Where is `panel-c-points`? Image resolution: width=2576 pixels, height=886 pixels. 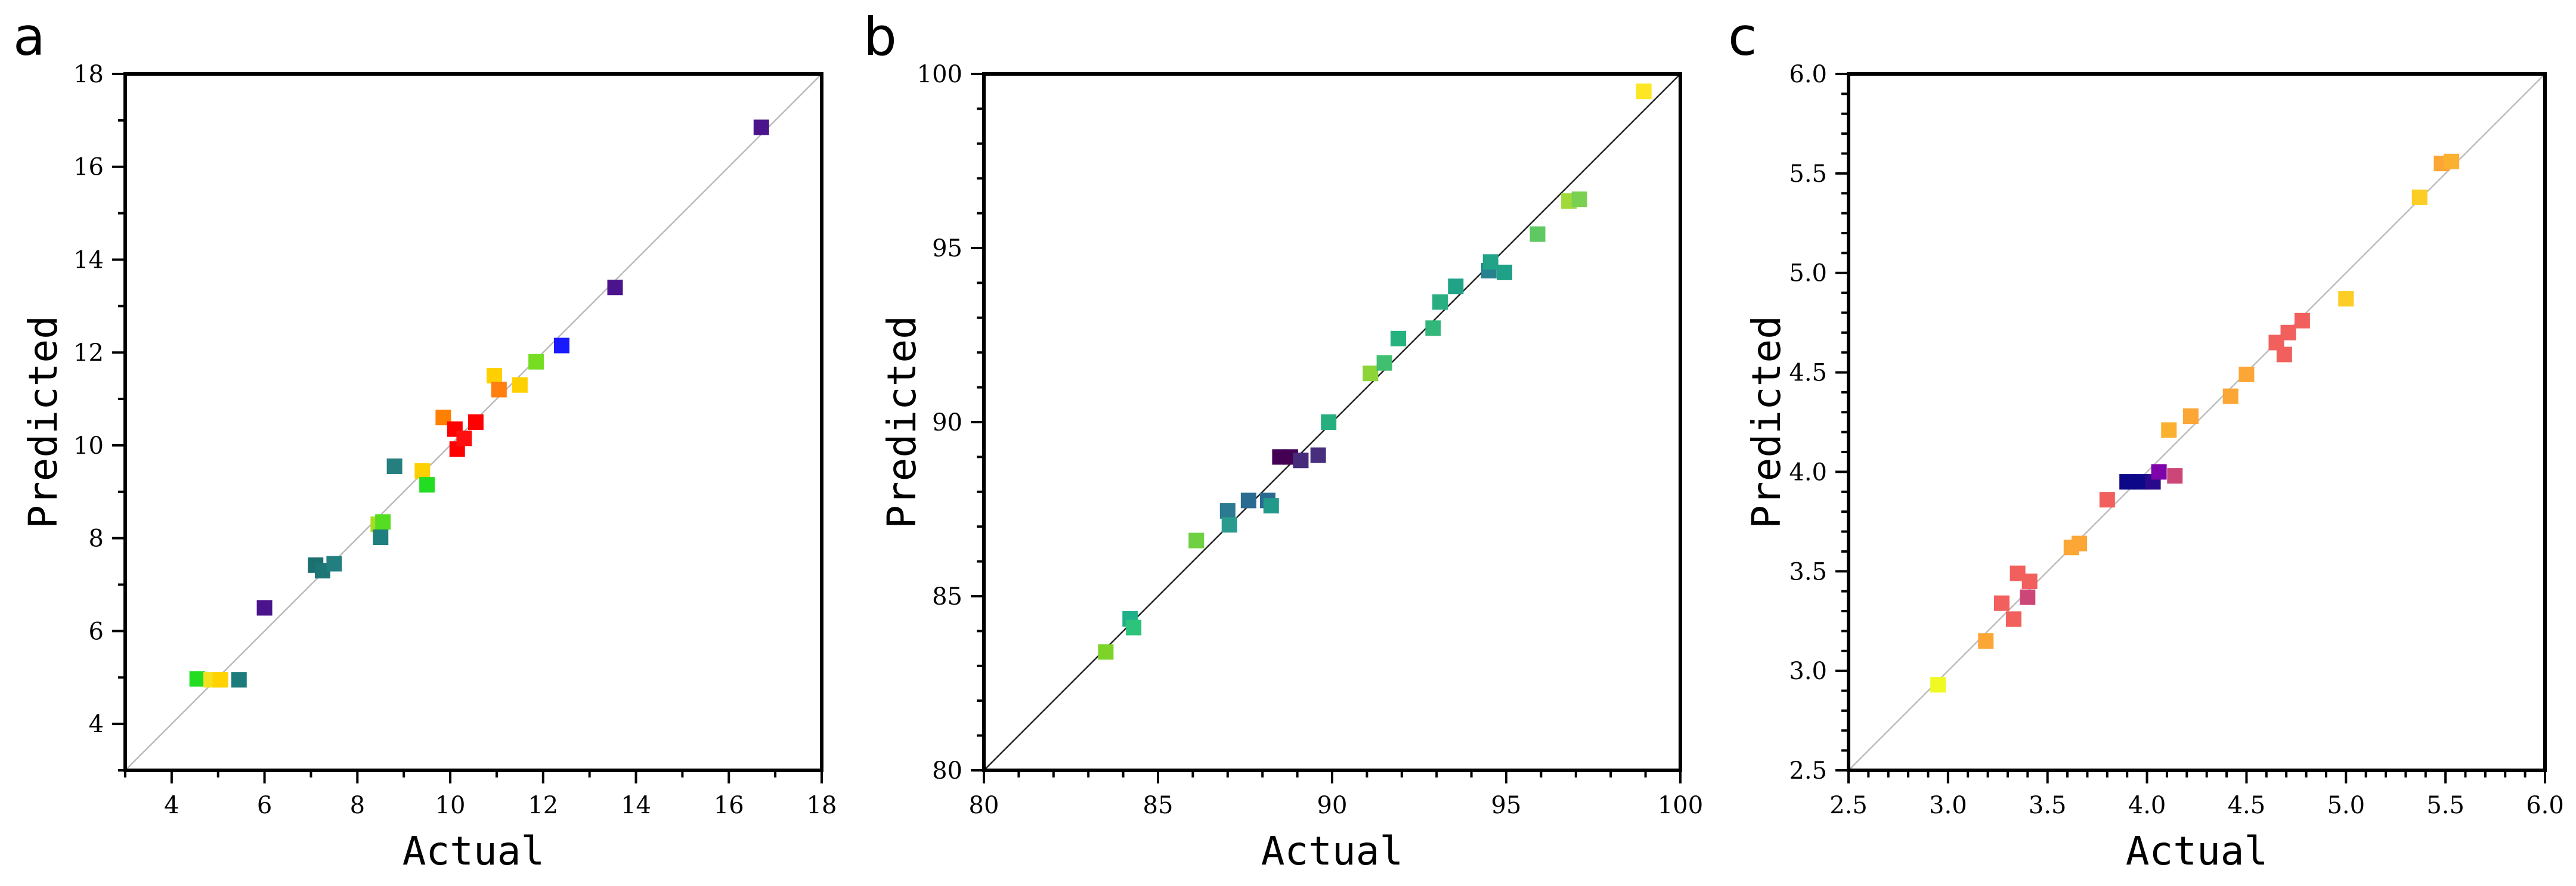 panel-c-points is located at coordinates (2195, 423).